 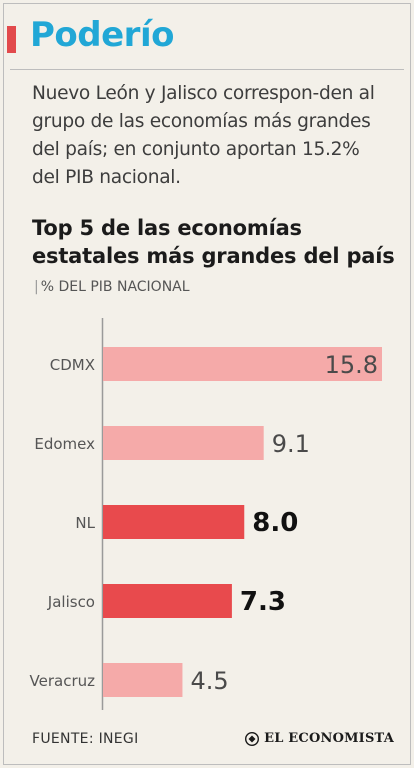 I want to click on header-divider, so click(x=207, y=69).